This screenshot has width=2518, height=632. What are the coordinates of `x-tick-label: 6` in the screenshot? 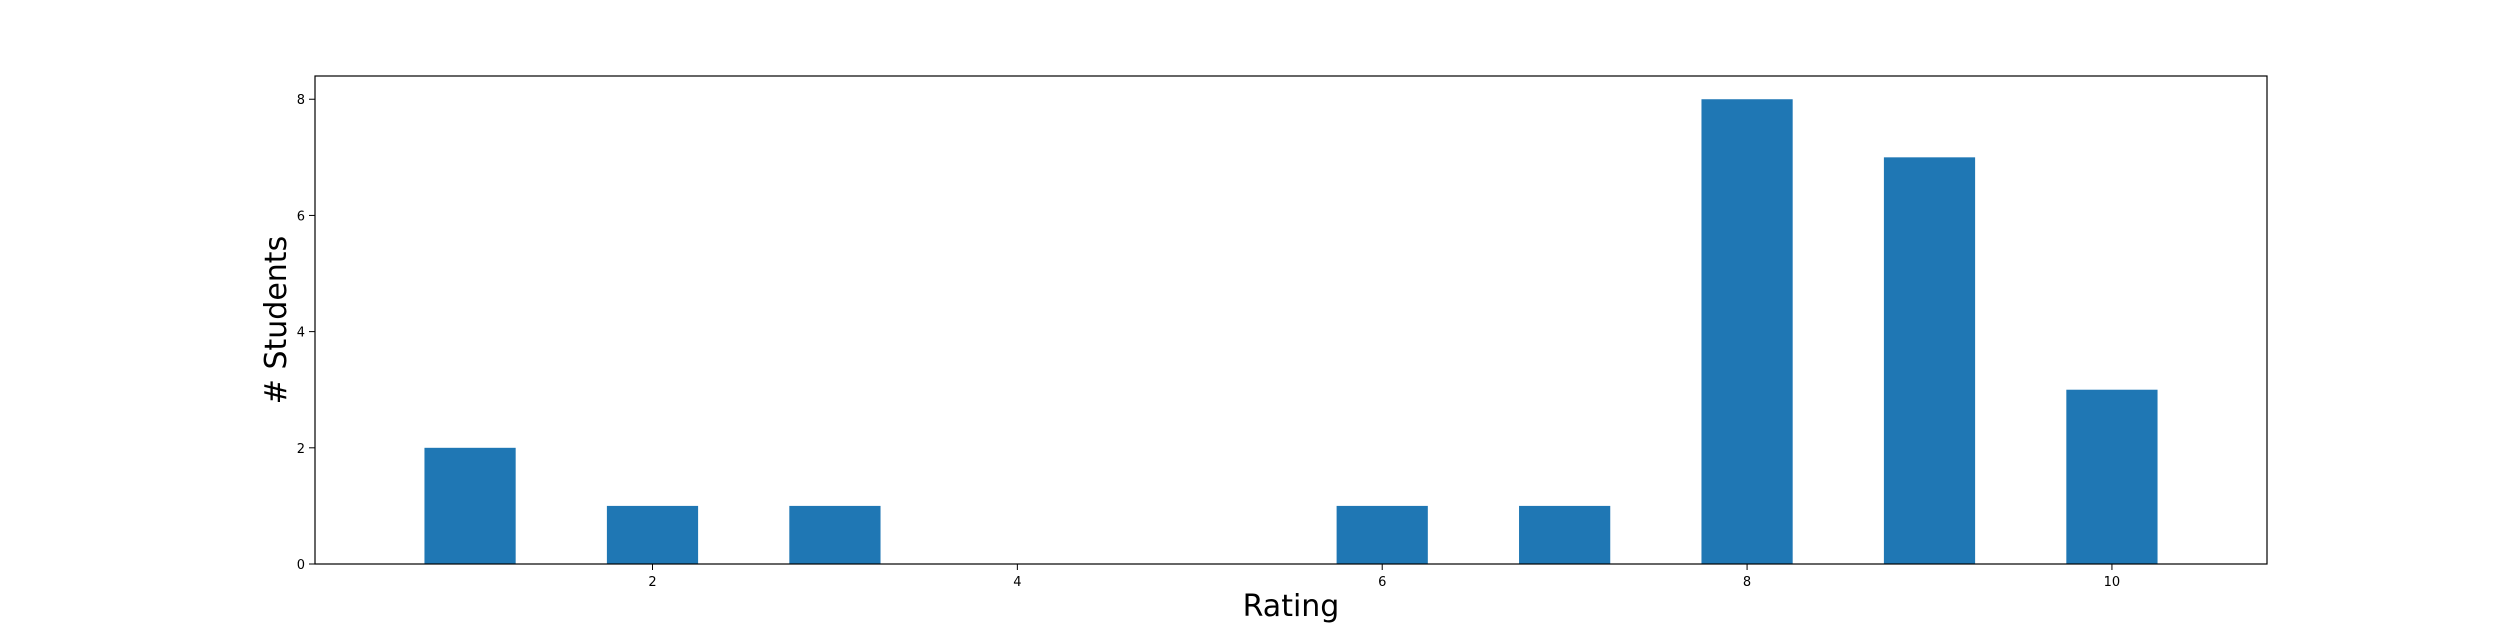 It's located at (1382, 582).